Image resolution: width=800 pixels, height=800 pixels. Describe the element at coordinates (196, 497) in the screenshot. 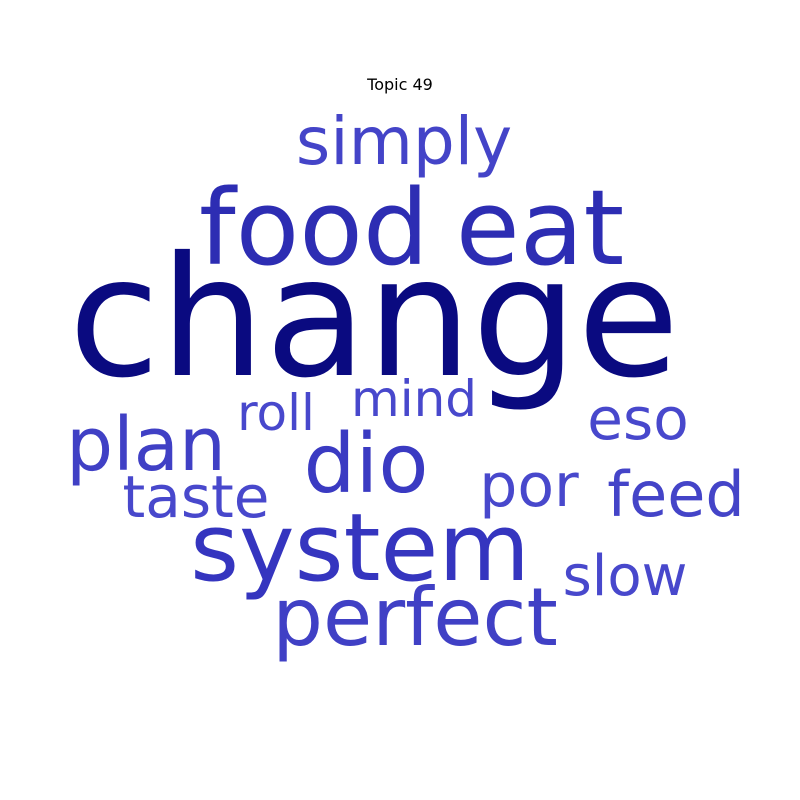

I see `word-taste: taste` at that location.